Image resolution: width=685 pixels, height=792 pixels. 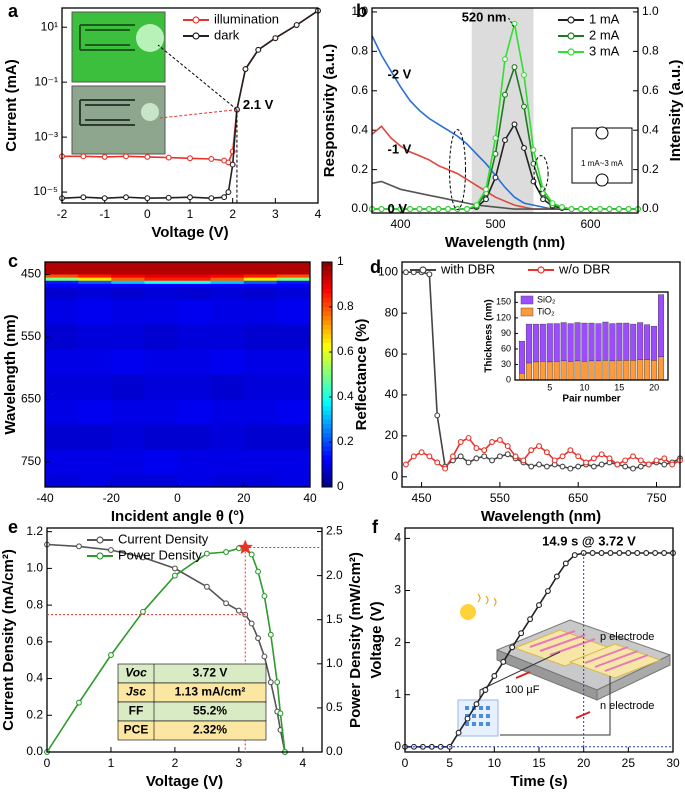 I want to click on x-tick-label: 25, so click(x=629, y=763).